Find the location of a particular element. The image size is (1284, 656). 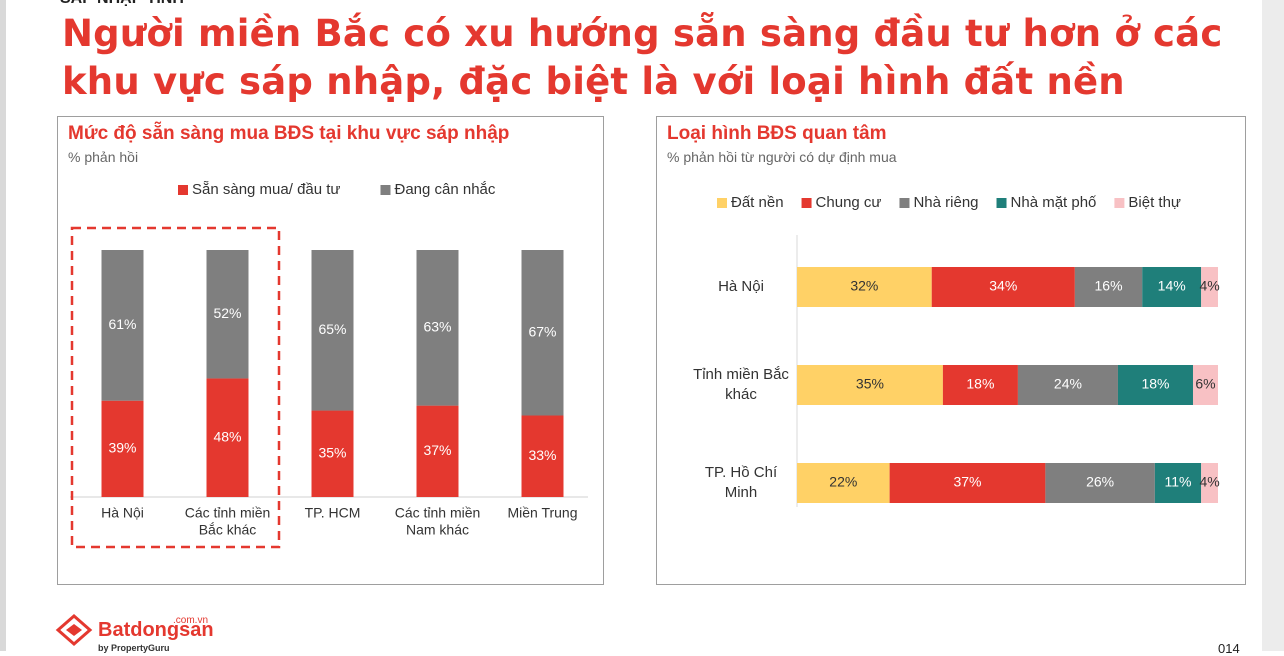

data-label: 32% is located at coordinates (864, 286).